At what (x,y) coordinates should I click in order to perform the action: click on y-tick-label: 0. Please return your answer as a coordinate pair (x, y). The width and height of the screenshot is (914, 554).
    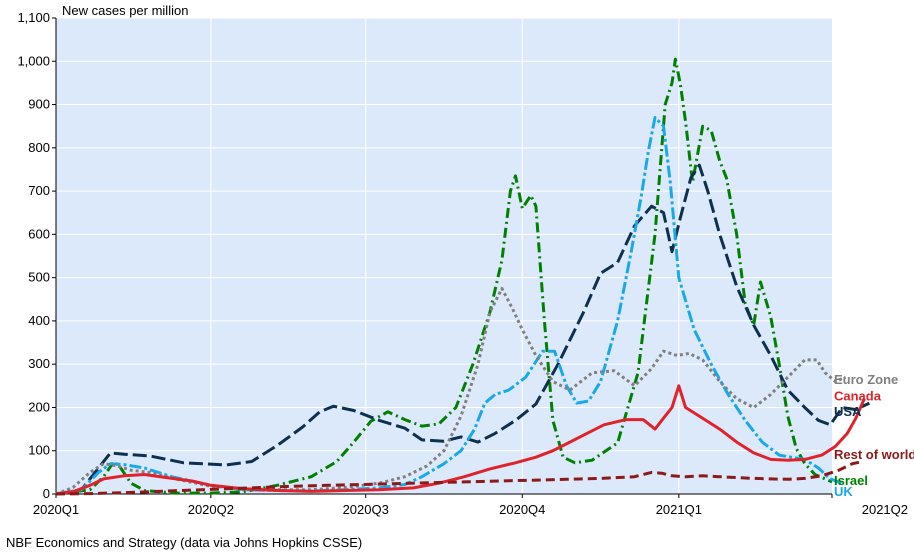
    Looking at the image, I should click on (46, 493).